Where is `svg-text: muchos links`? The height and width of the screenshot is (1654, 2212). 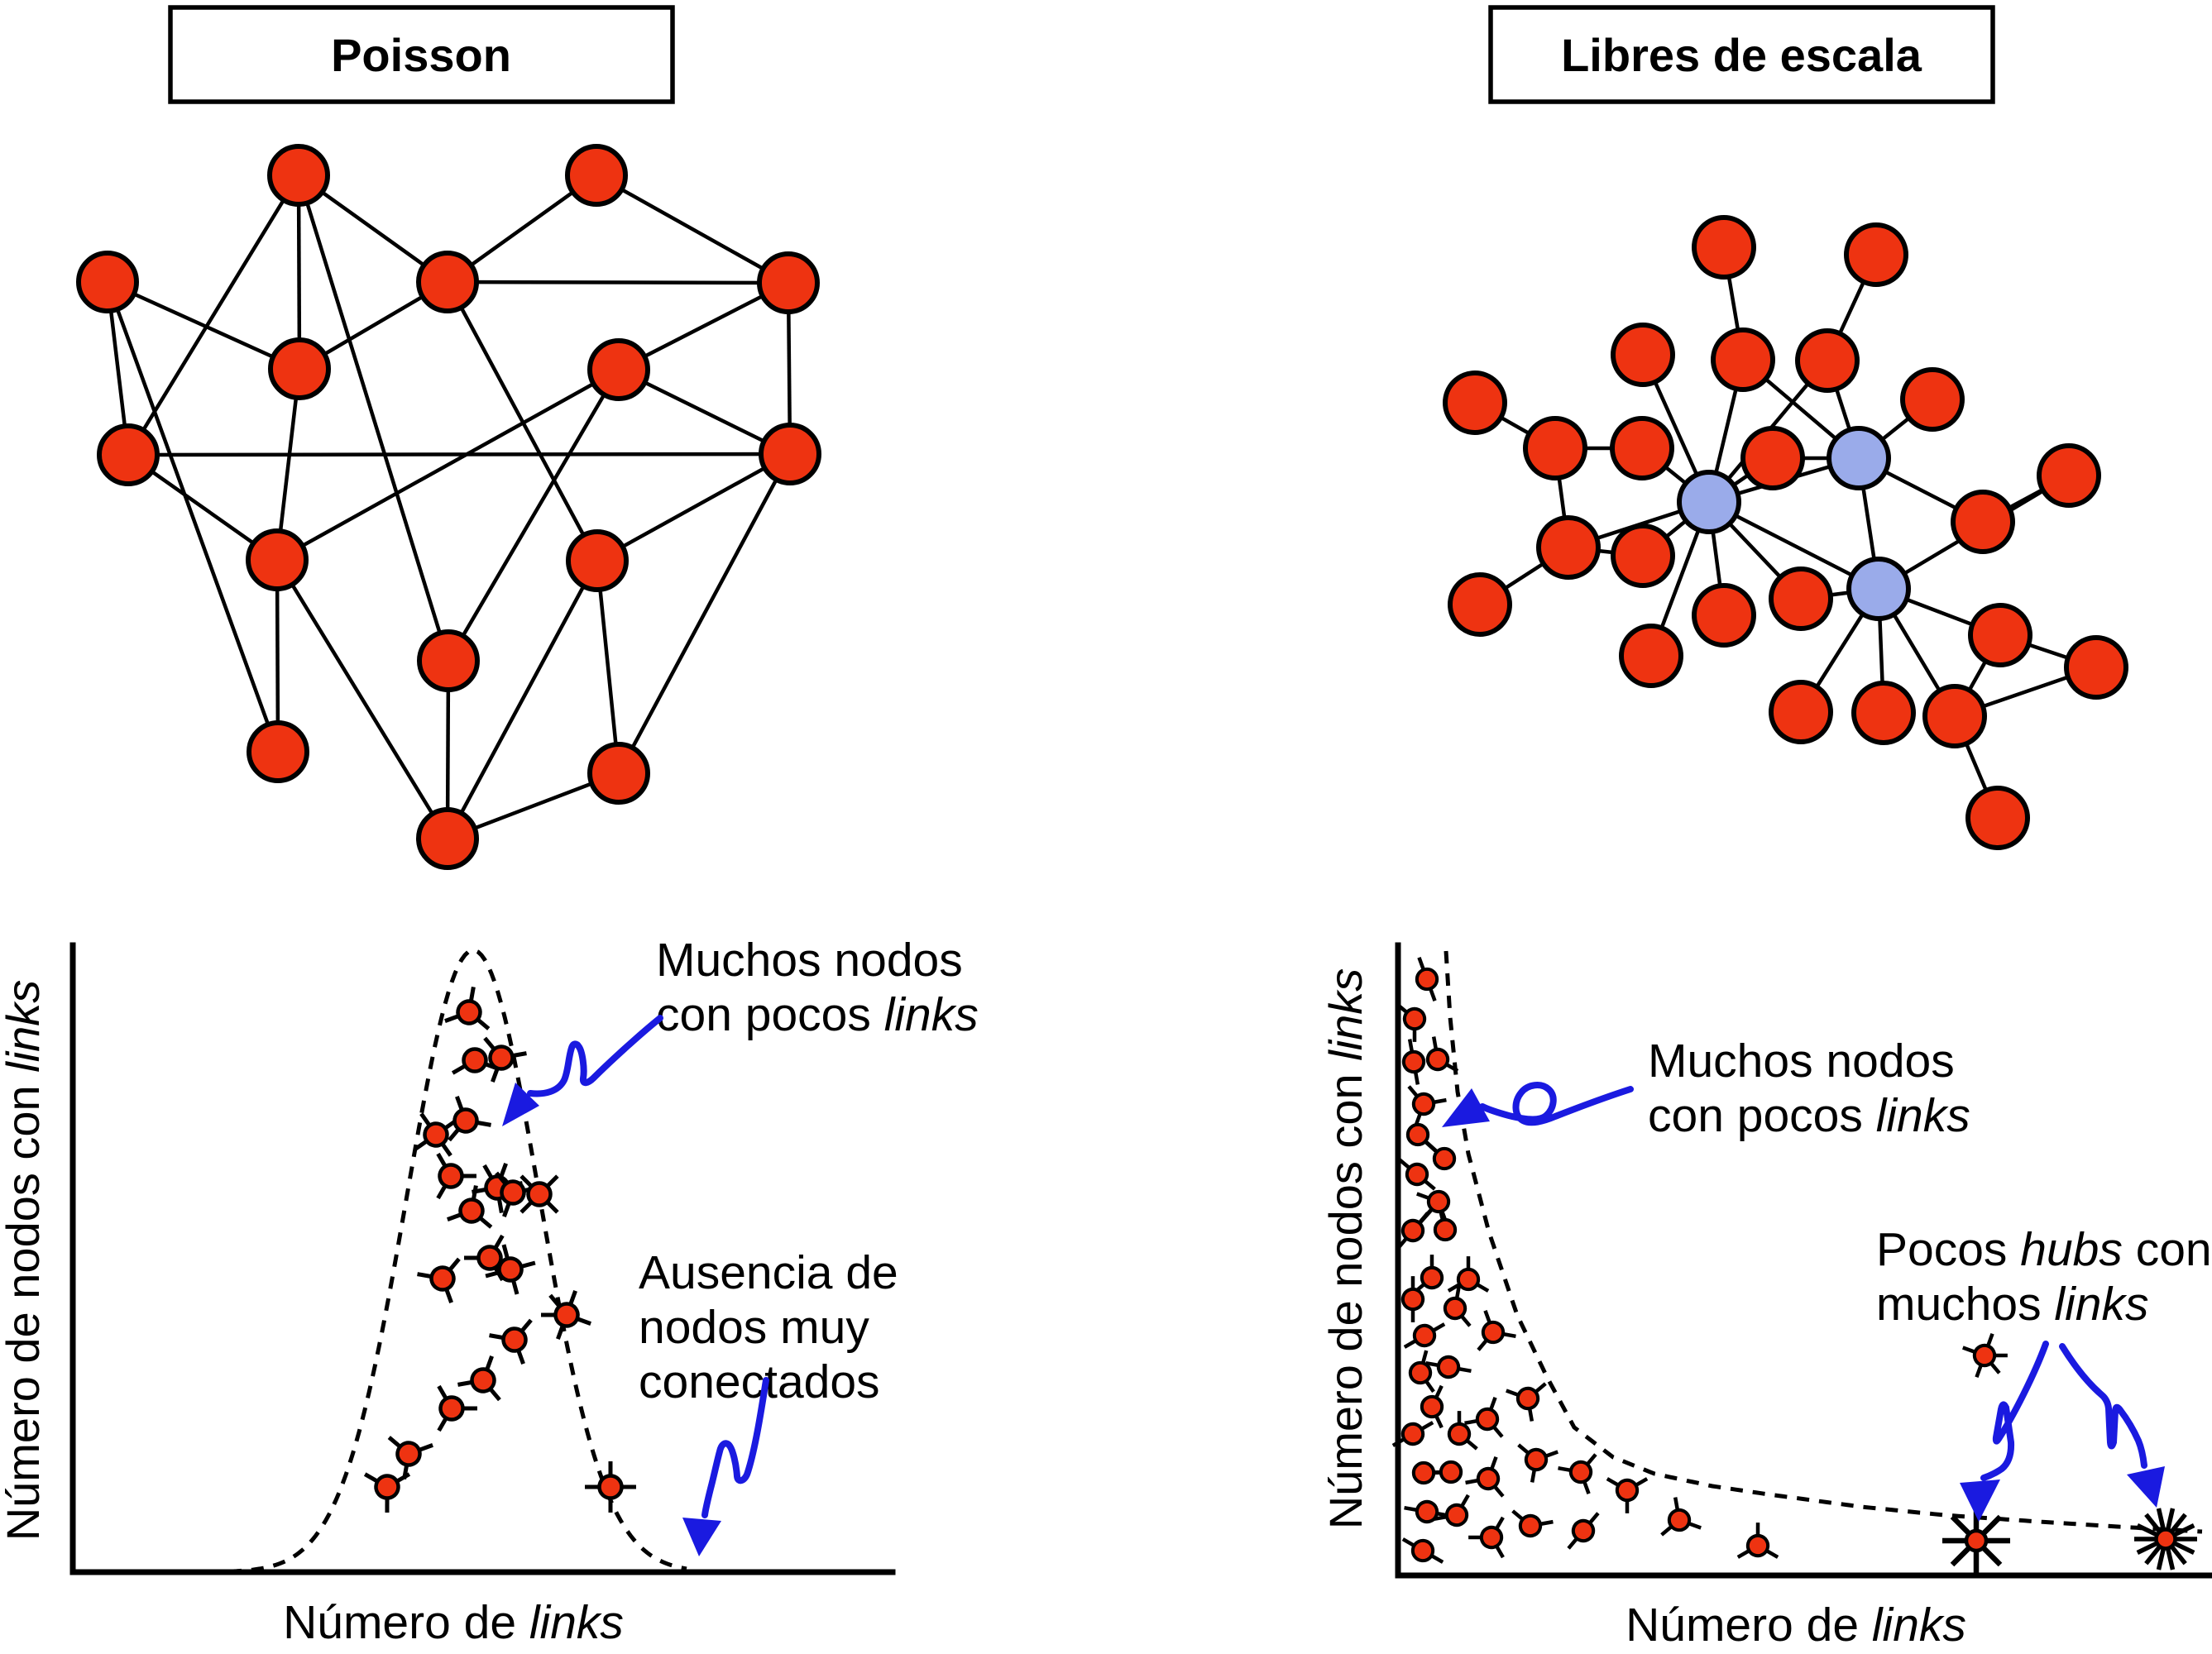 svg-text: muchos links is located at coordinates (2012, 1304).